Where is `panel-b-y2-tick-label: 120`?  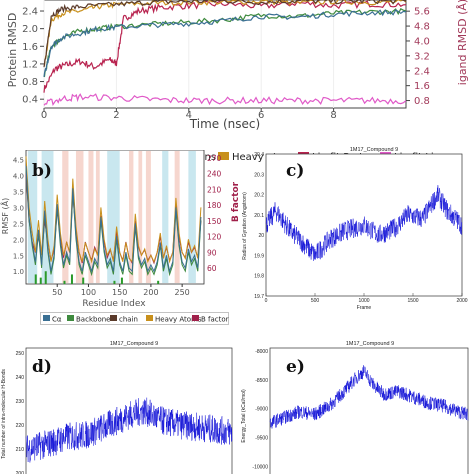 panel-b-y2-tick-label: 120 is located at coordinates (214, 237).